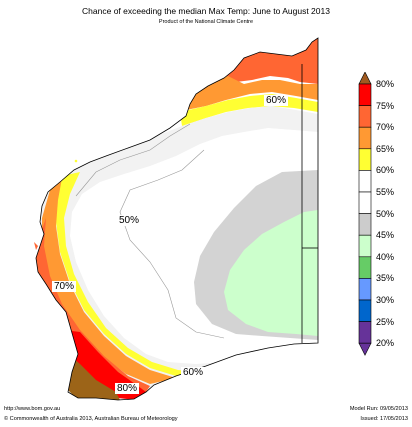 This screenshot has height=427, width=412. What do you see at coordinates (385, 235) in the screenshot?
I see `legend-label-45: 45%` at bounding box center [385, 235].